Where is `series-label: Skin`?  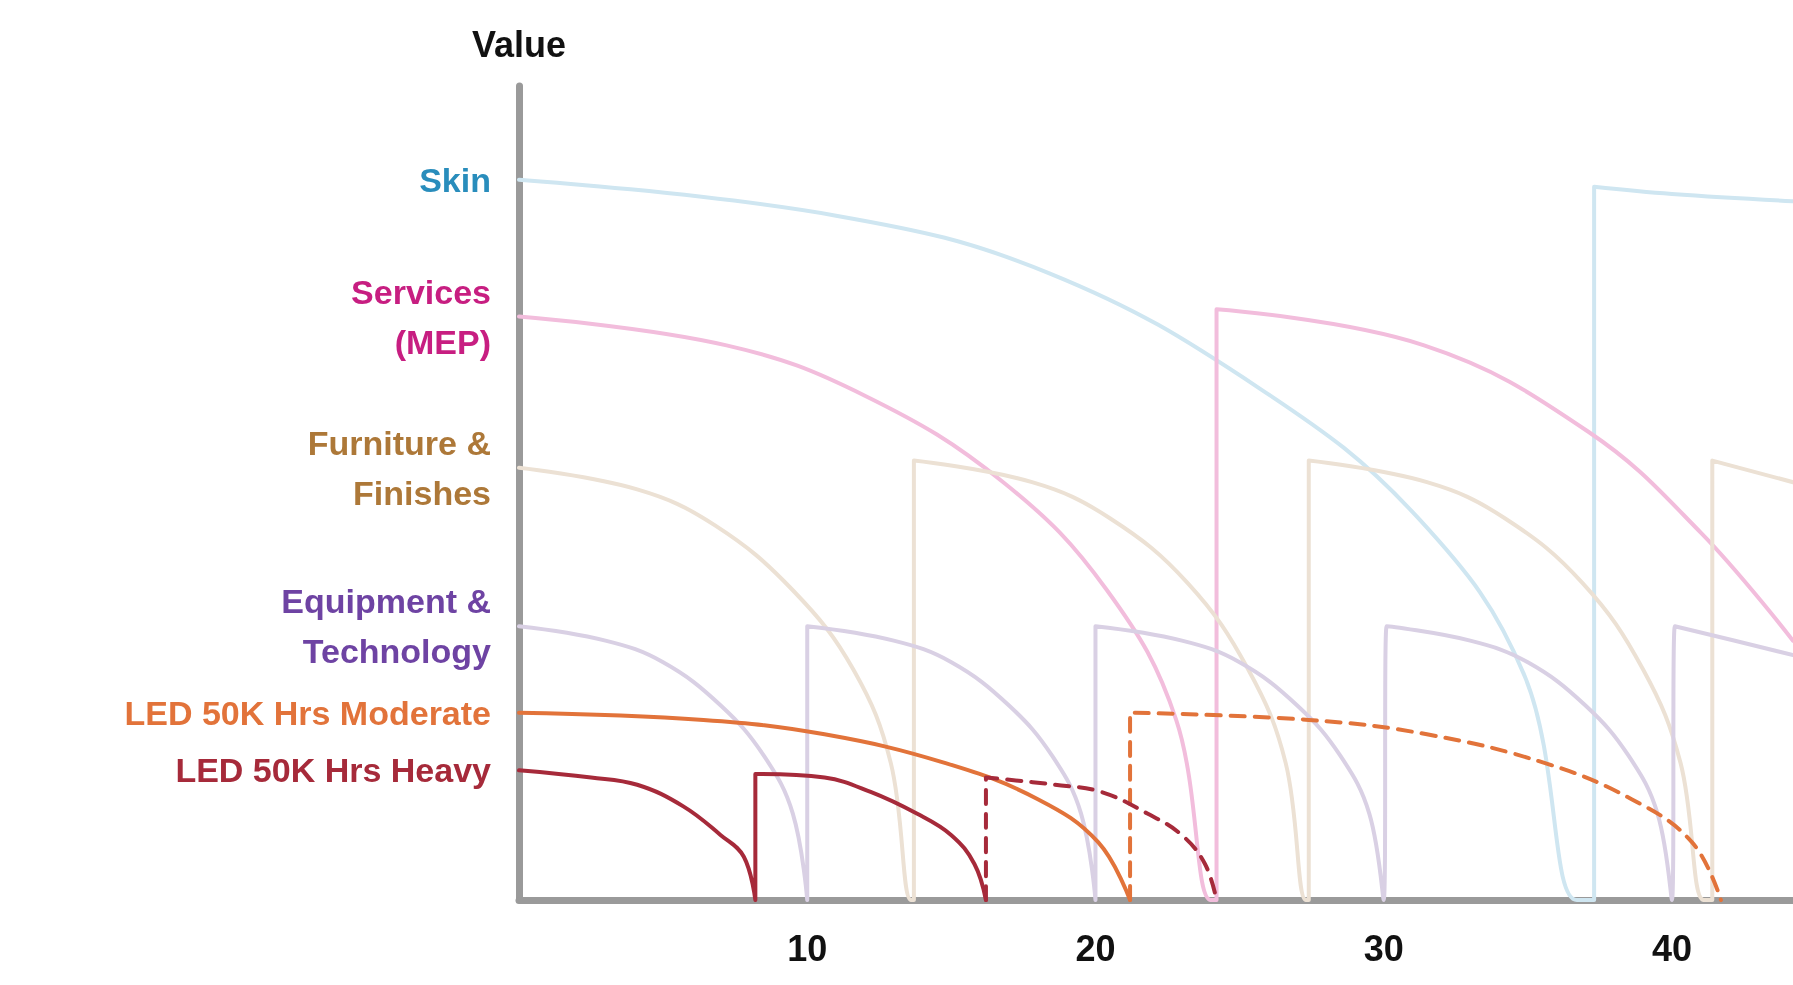 series-label: Skin is located at coordinates (455, 179).